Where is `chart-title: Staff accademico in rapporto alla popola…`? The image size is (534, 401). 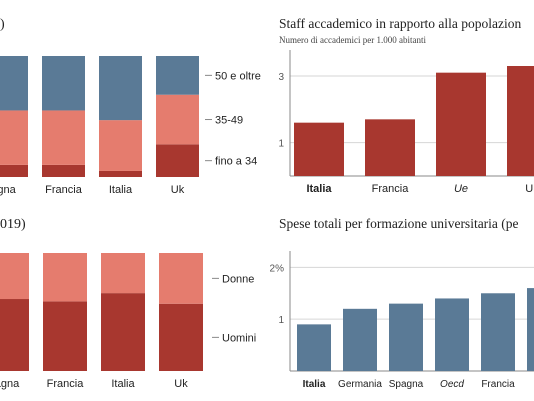 chart-title: Staff accademico in rapporto alla popola… is located at coordinates (400, 23).